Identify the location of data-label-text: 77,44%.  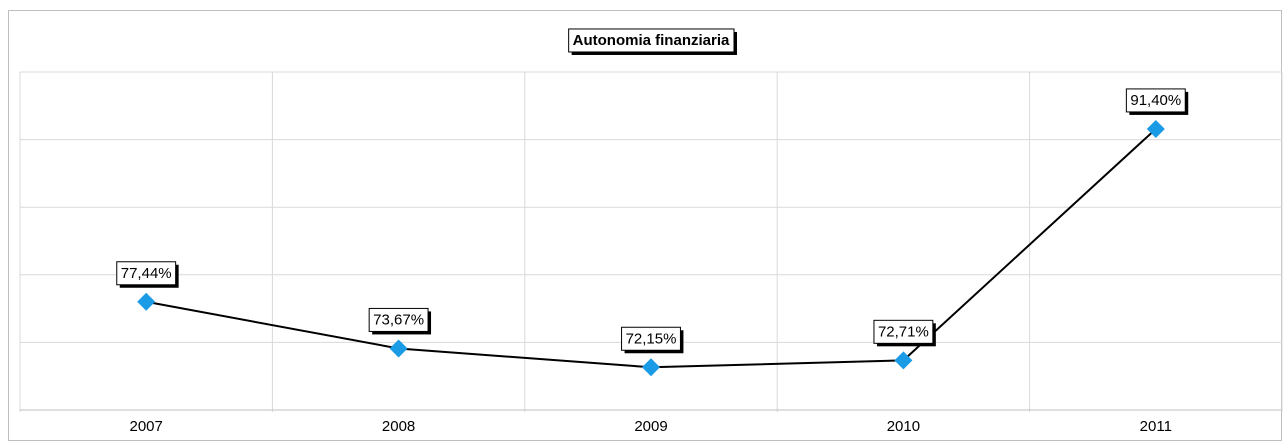
(146, 273).